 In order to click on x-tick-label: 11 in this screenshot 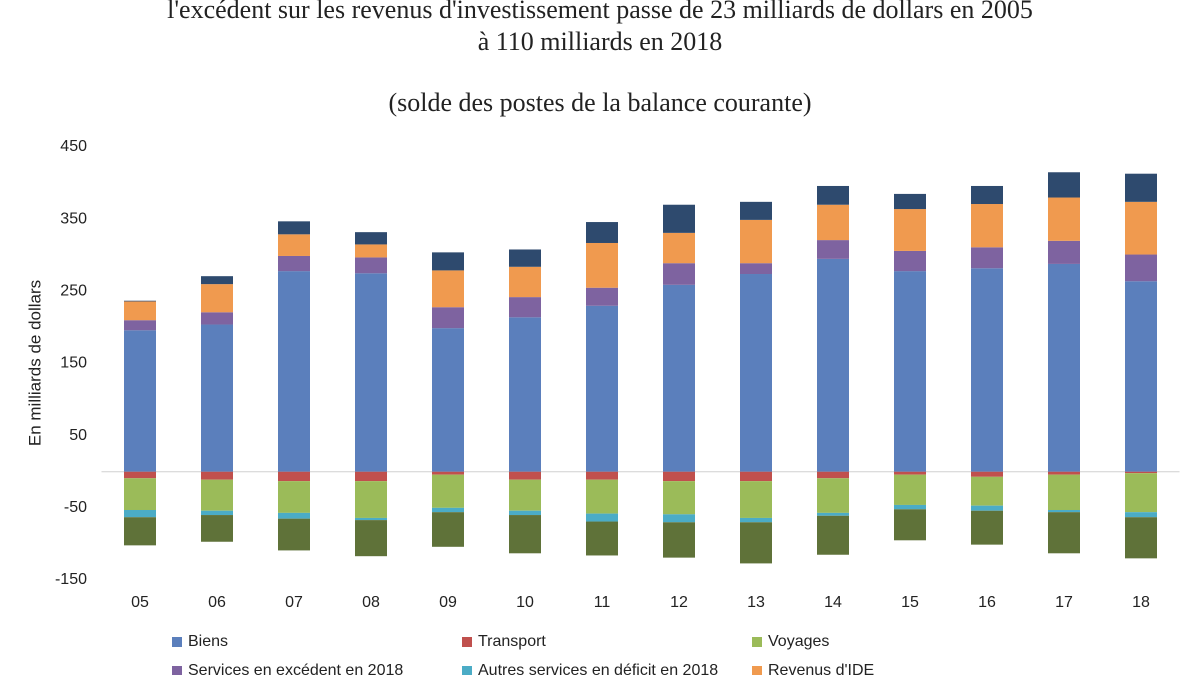, I will do `click(602, 602)`.